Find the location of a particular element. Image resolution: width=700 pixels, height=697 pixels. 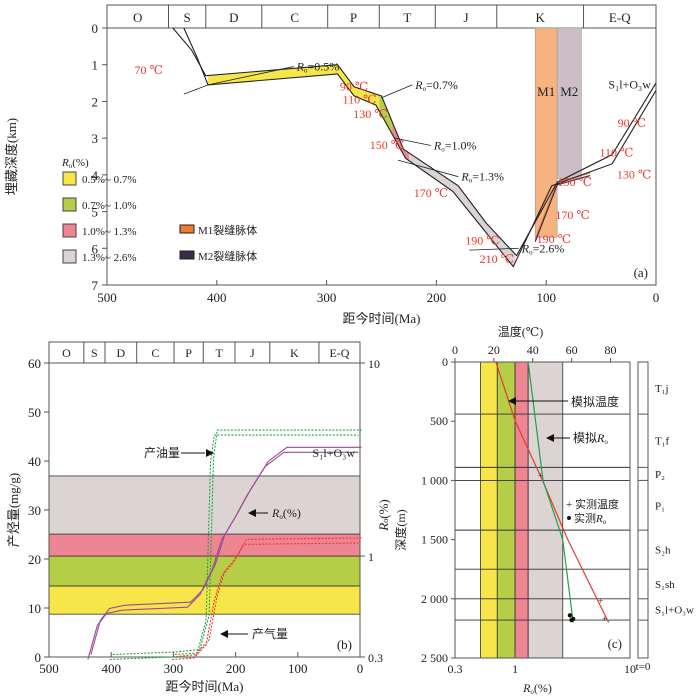

y-tick-label: 3 is located at coordinates (95, 138).